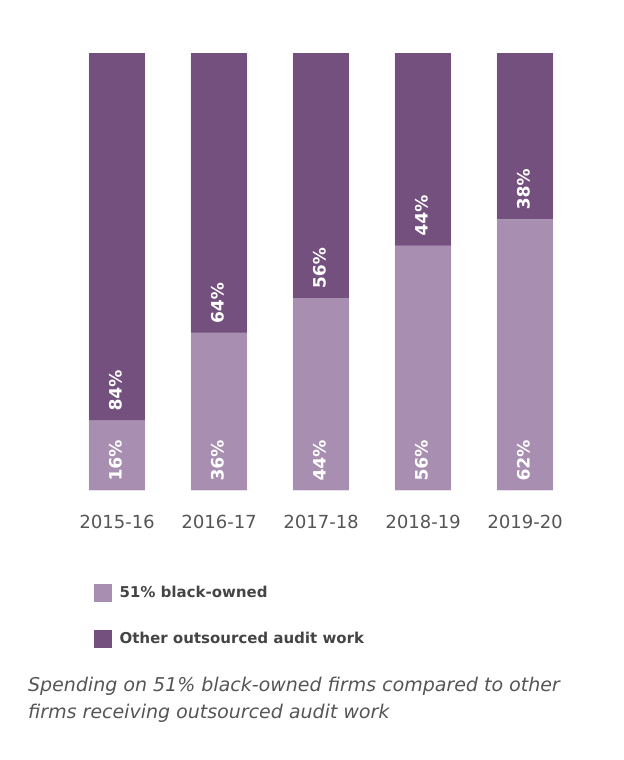 Image resolution: width=624 pixels, height=760 pixels. Describe the element at coordinates (194, 591) in the screenshot. I see `legend-label: 51% black-owned` at that location.